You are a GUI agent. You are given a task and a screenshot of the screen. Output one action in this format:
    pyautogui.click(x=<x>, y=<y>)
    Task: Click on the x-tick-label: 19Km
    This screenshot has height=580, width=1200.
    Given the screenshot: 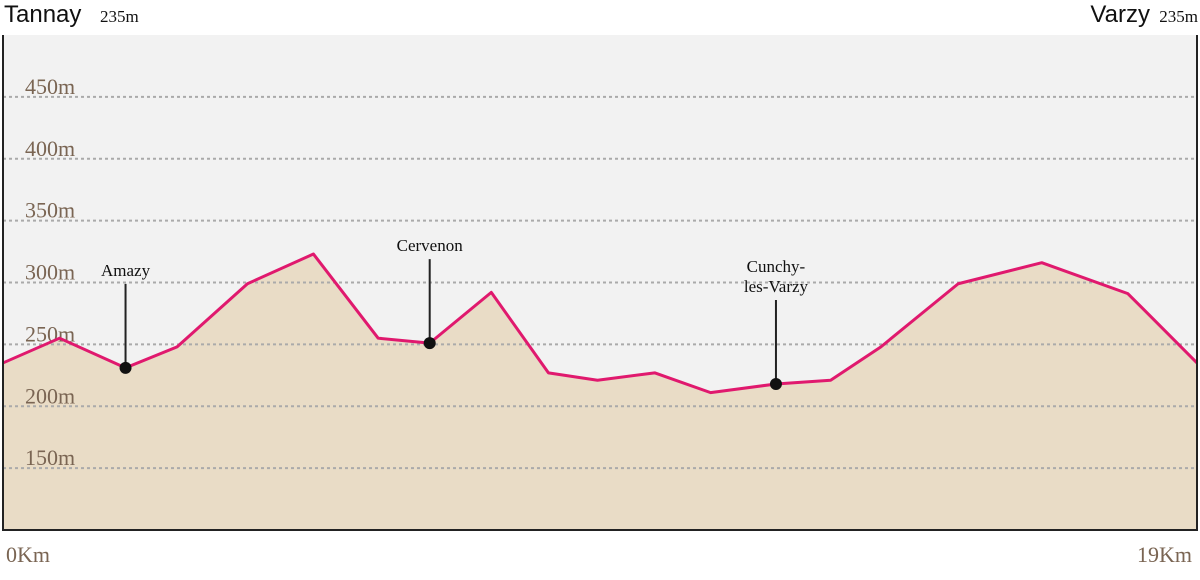 What is the action you would take?
    pyautogui.click(x=1164, y=554)
    